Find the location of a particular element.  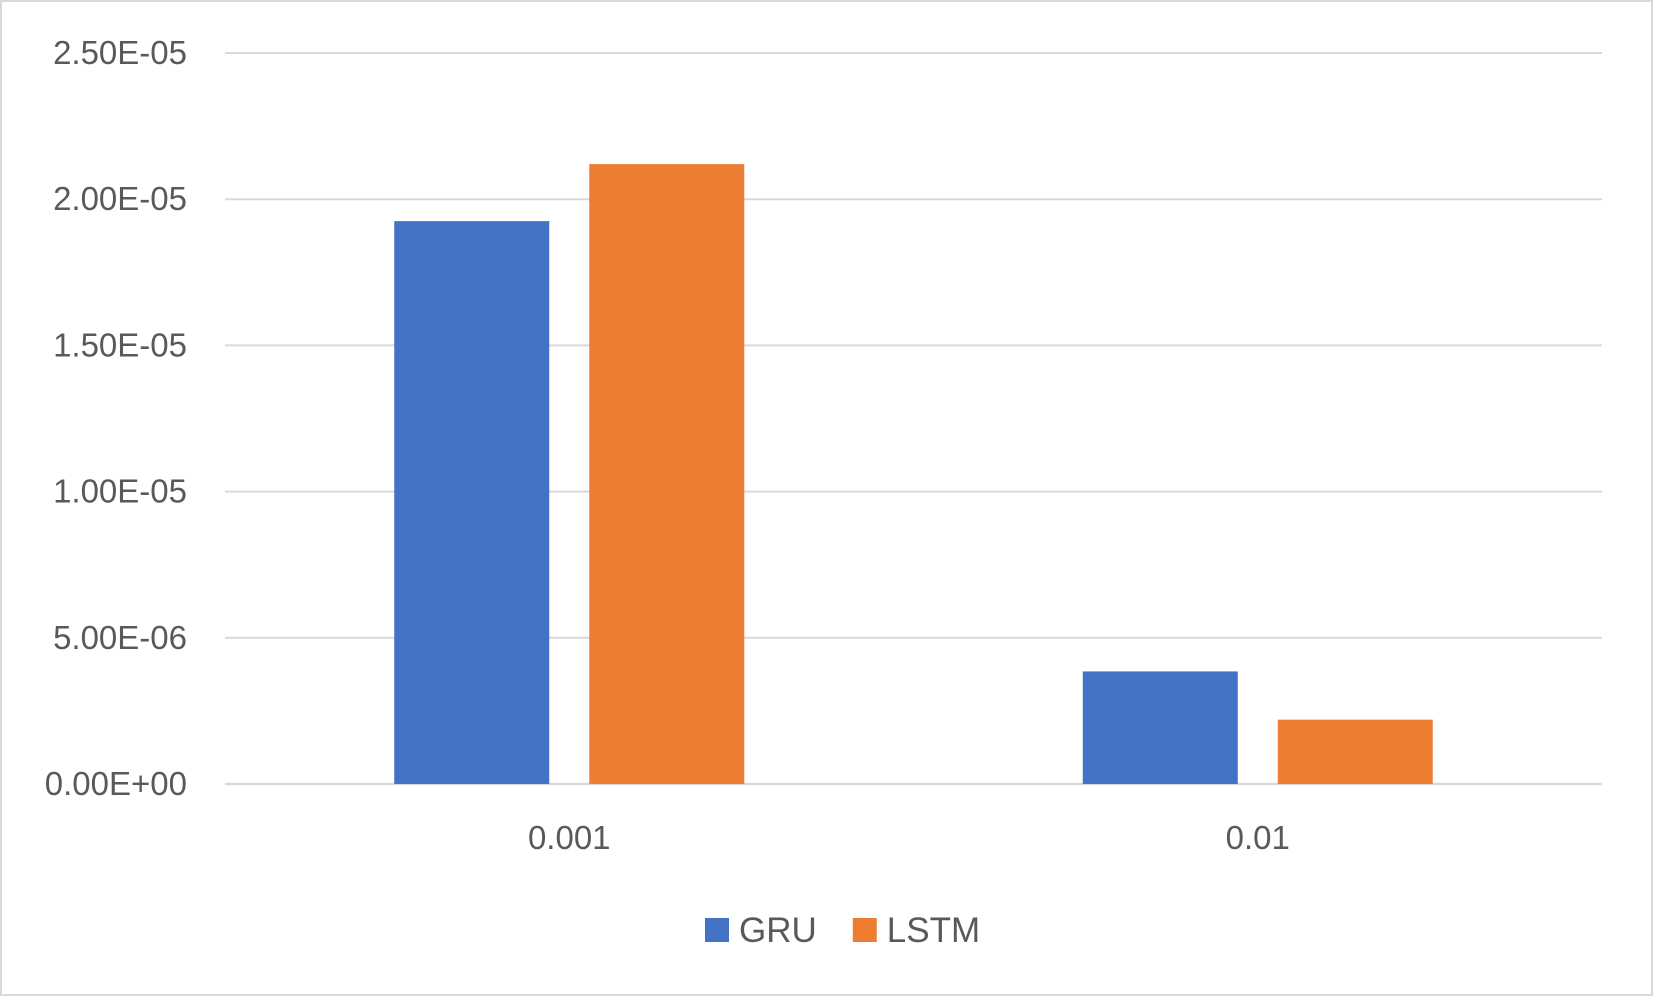

legend-label-gru: GRU is located at coordinates (778, 930).